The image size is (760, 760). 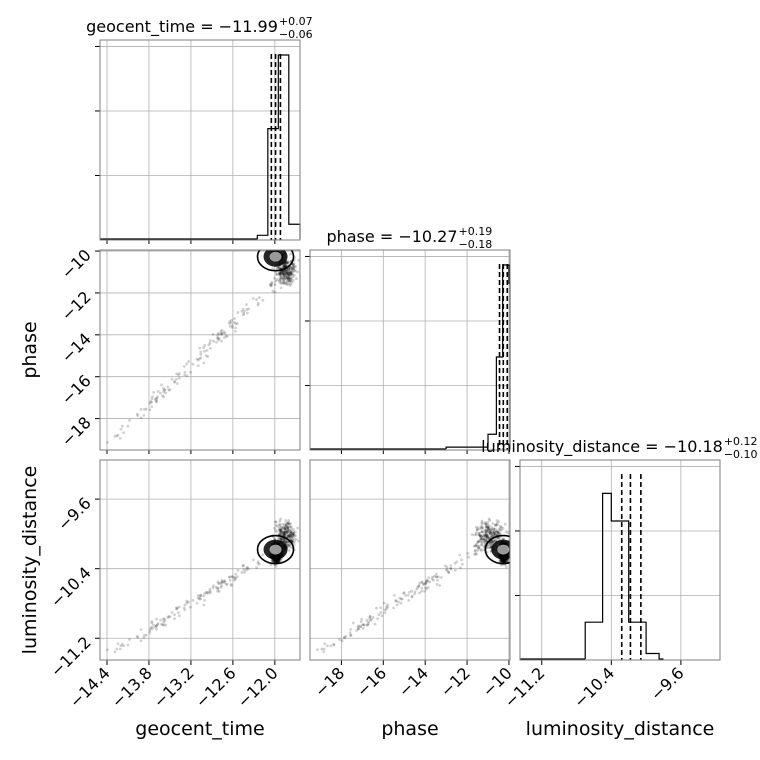 I want to click on title-minus: −0.06, so click(x=296, y=34).